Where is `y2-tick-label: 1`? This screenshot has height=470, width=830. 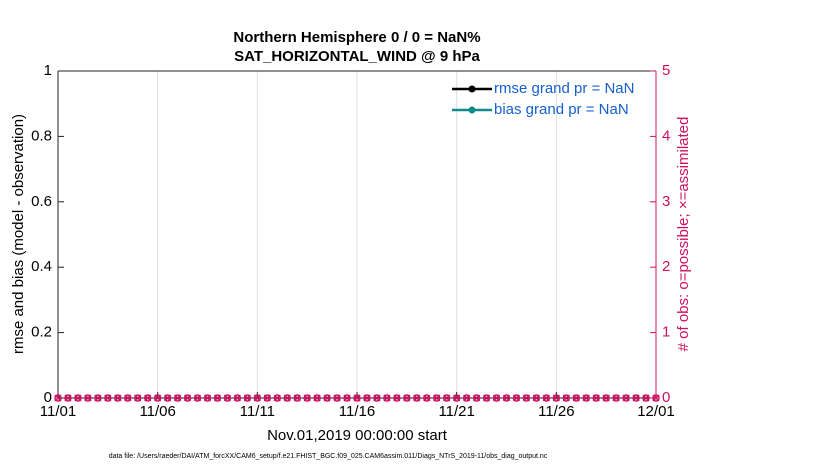
y2-tick-label: 1 is located at coordinates (666, 332).